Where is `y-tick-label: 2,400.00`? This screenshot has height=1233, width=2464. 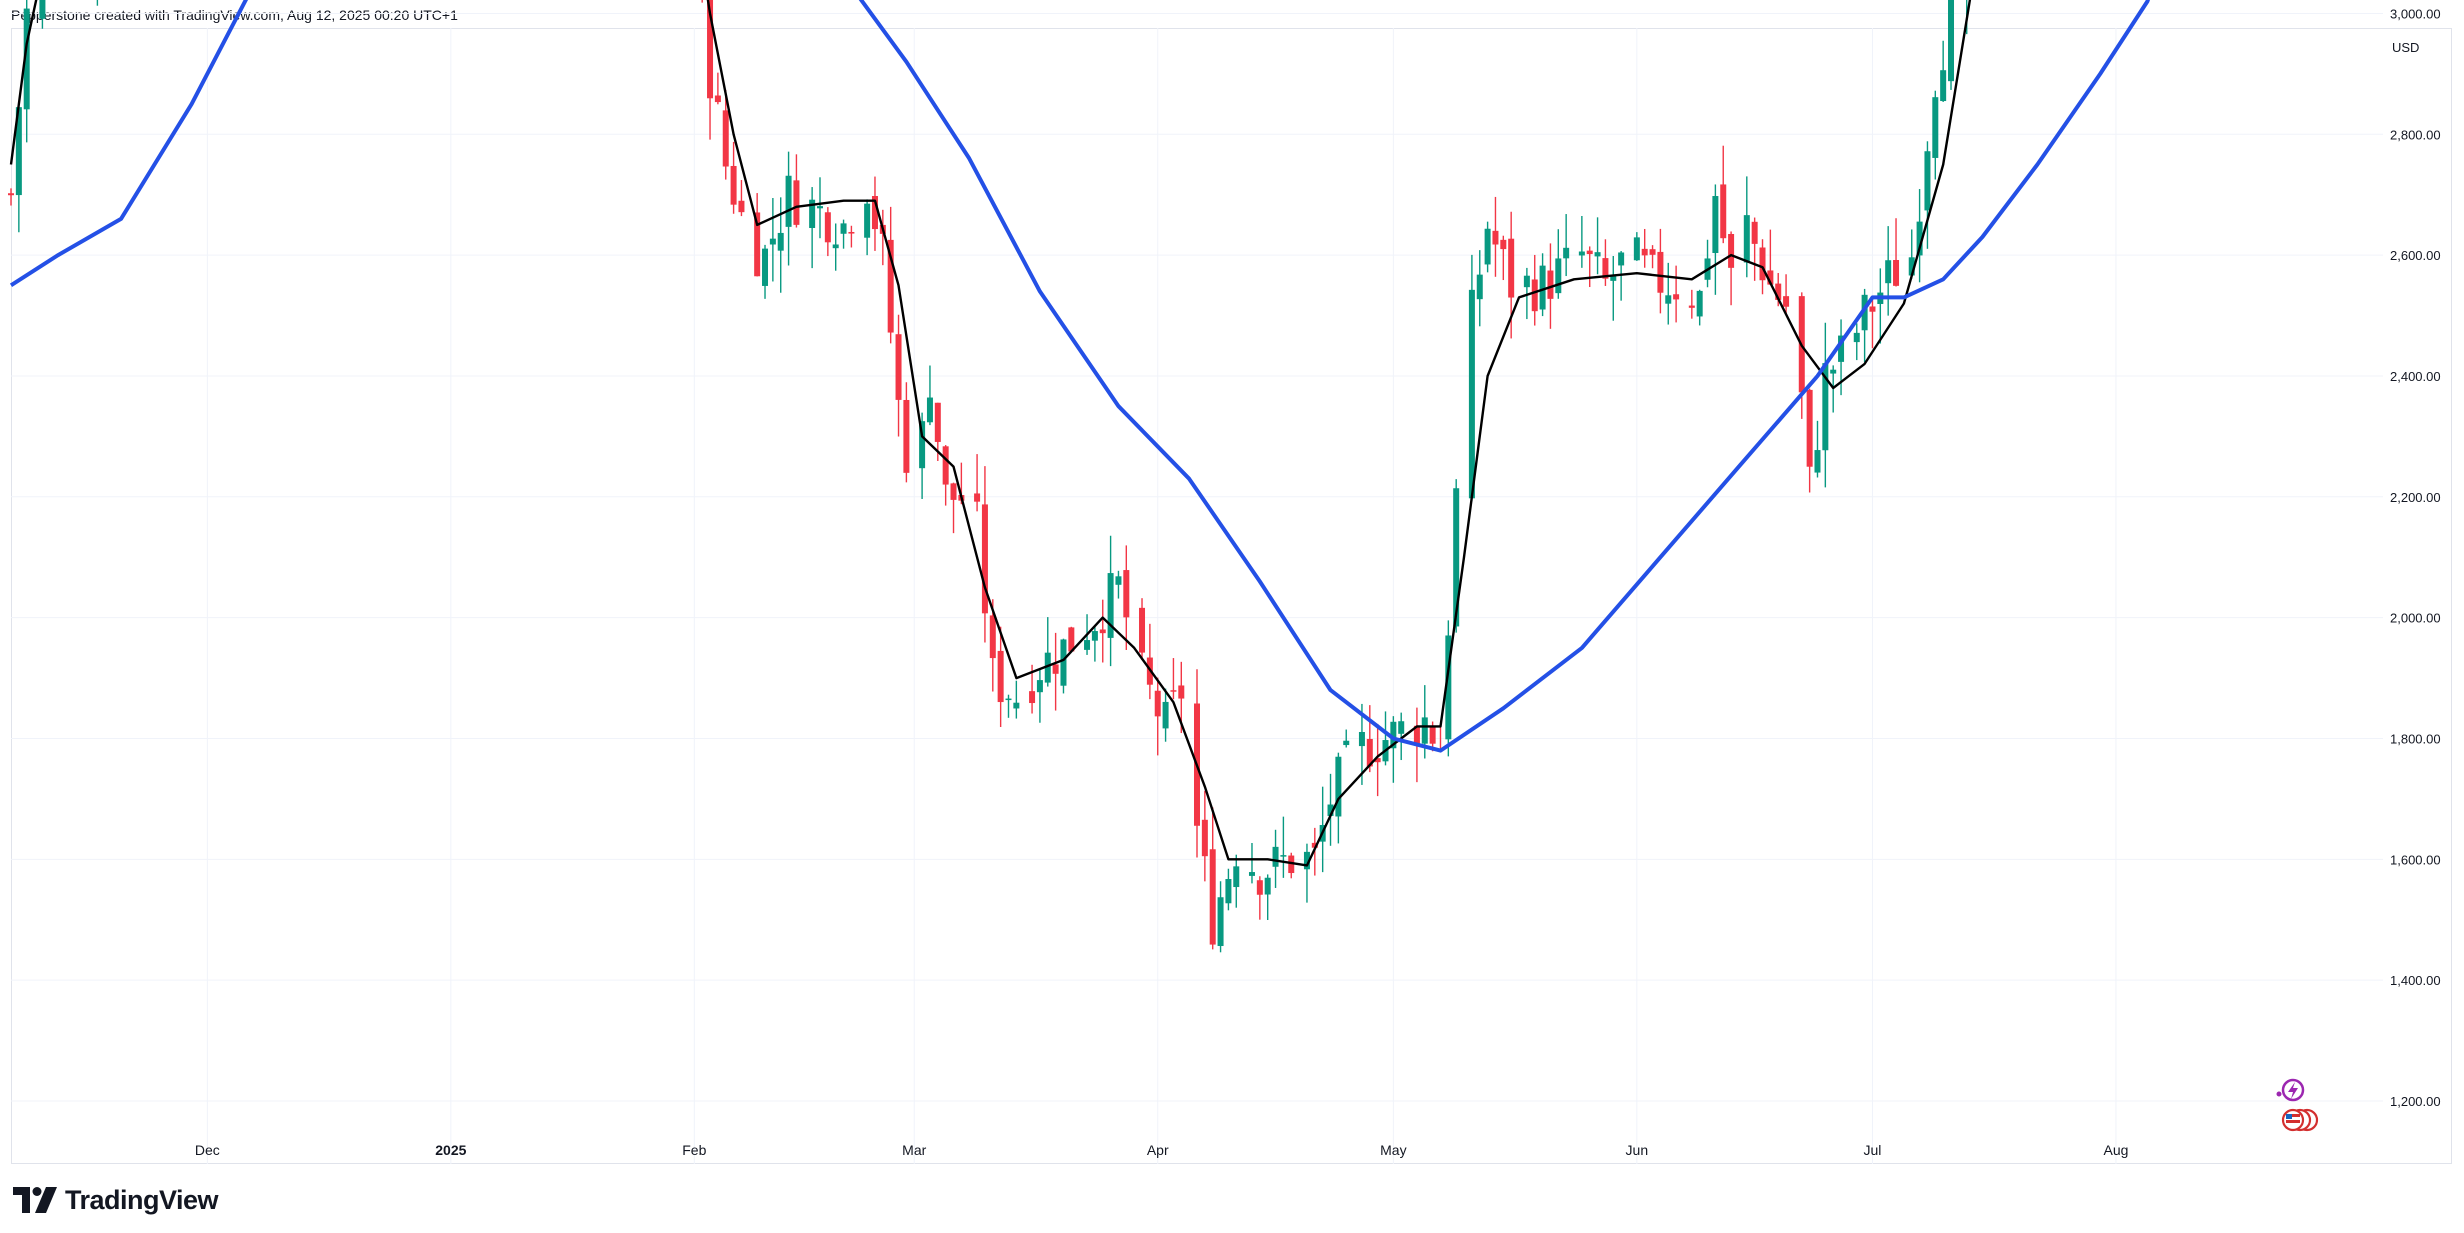 y-tick-label: 2,400.00 is located at coordinates (2415, 376).